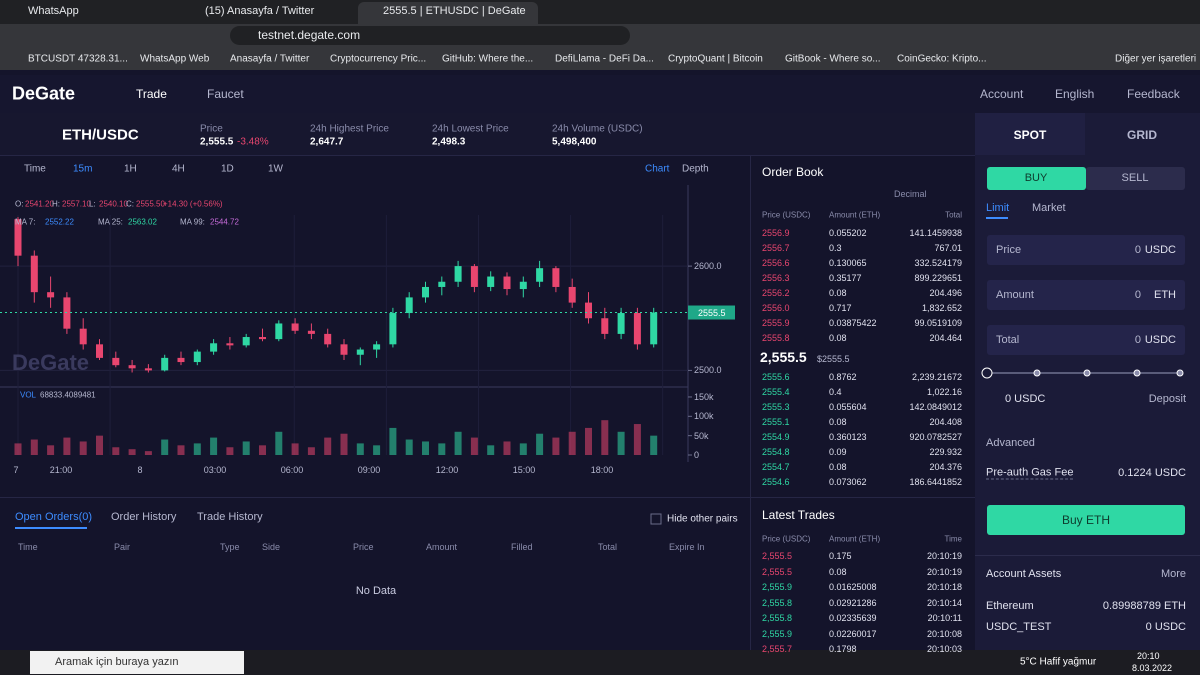 The height and width of the screenshot is (675, 1200). I want to click on advanced-toggle: Advanced, so click(1010, 443).